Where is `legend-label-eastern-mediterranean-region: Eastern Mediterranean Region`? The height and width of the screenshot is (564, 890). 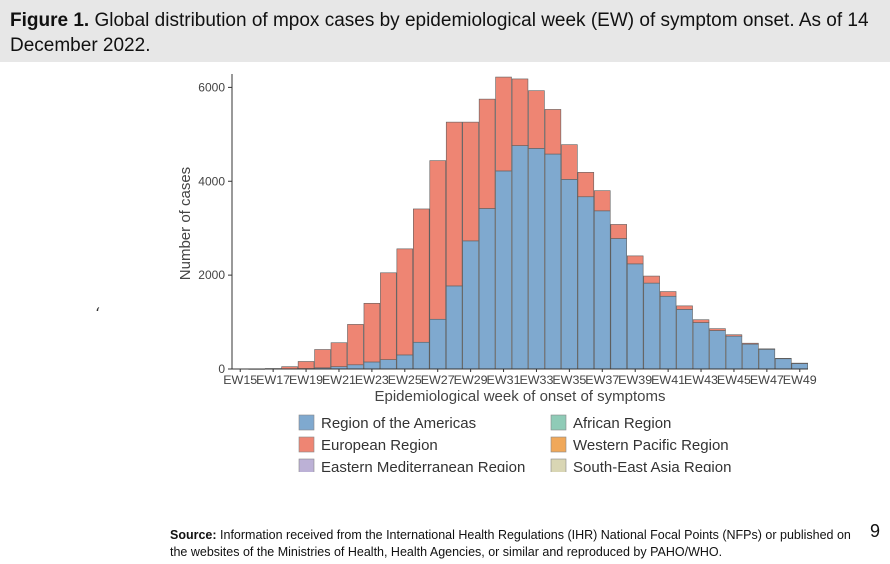
legend-label-eastern-mediterranean-region: Eastern Mediterranean Region is located at coordinates (423, 465).